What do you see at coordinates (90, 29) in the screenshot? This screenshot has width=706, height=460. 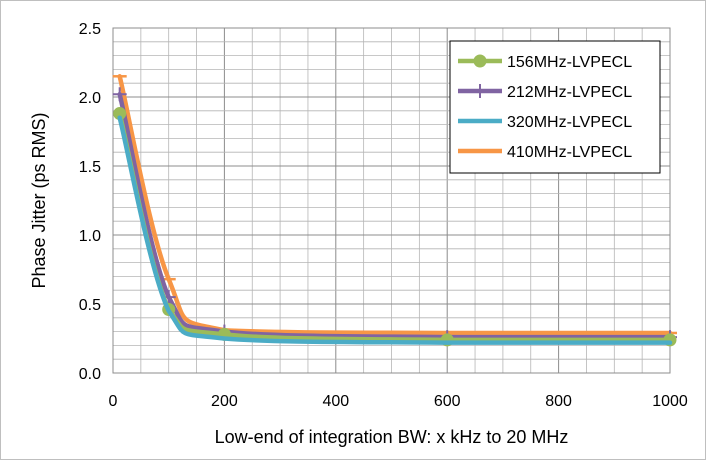 I see `y-tick-label: 2.5` at bounding box center [90, 29].